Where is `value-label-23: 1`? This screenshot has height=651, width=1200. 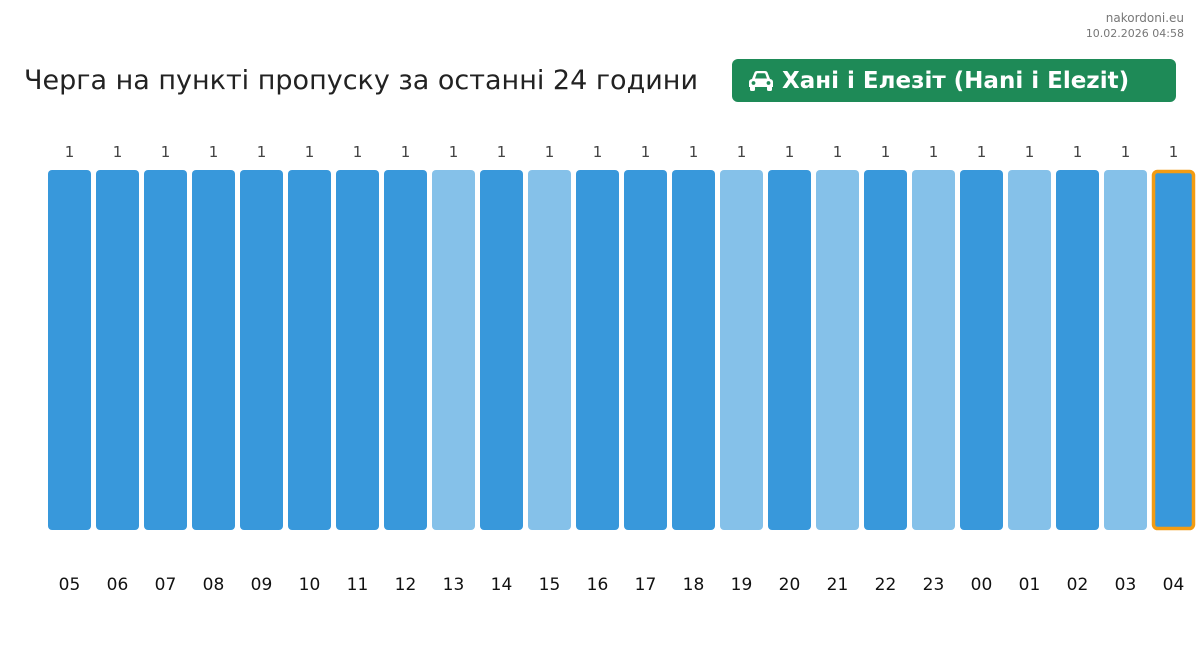 value-label-23: 1 is located at coordinates (934, 152).